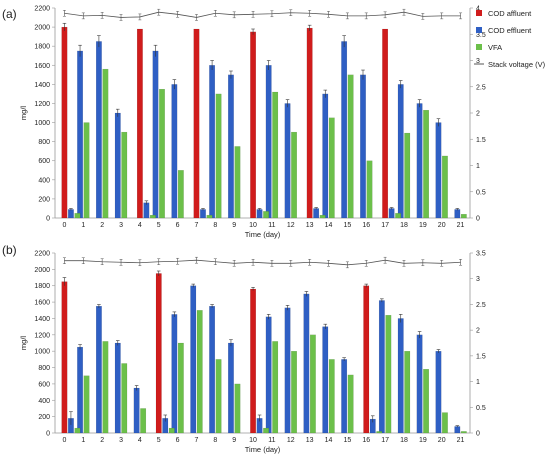  I want to click on x-tick-label: 7, so click(197, 440).